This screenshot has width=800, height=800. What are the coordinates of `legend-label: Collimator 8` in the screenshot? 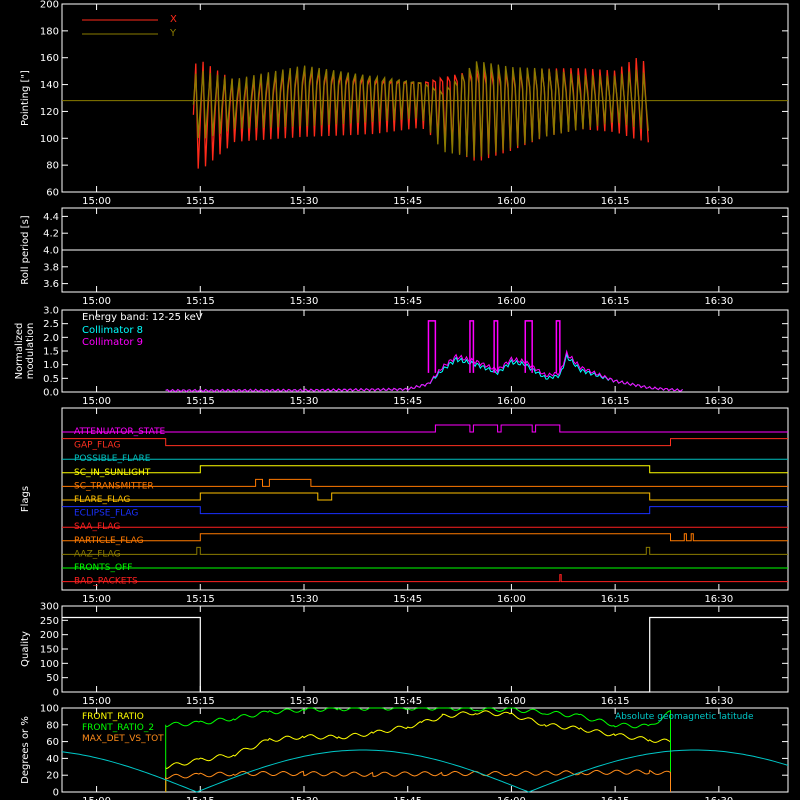 It's located at (112, 330).